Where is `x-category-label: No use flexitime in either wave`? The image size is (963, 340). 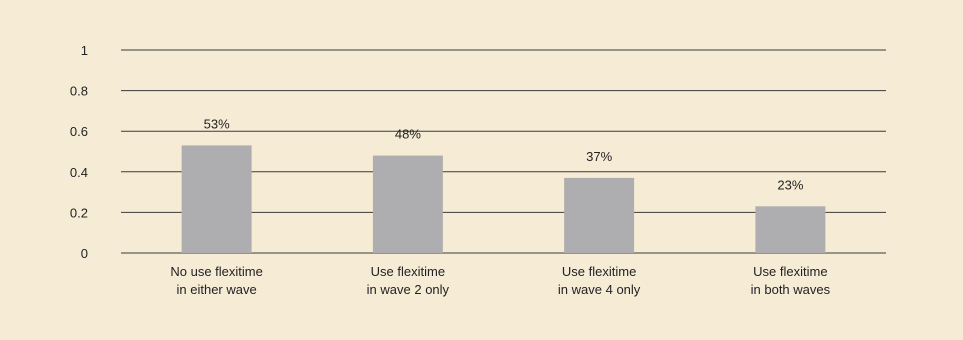
x-category-label: No use flexitime in either wave is located at coordinates (216, 280).